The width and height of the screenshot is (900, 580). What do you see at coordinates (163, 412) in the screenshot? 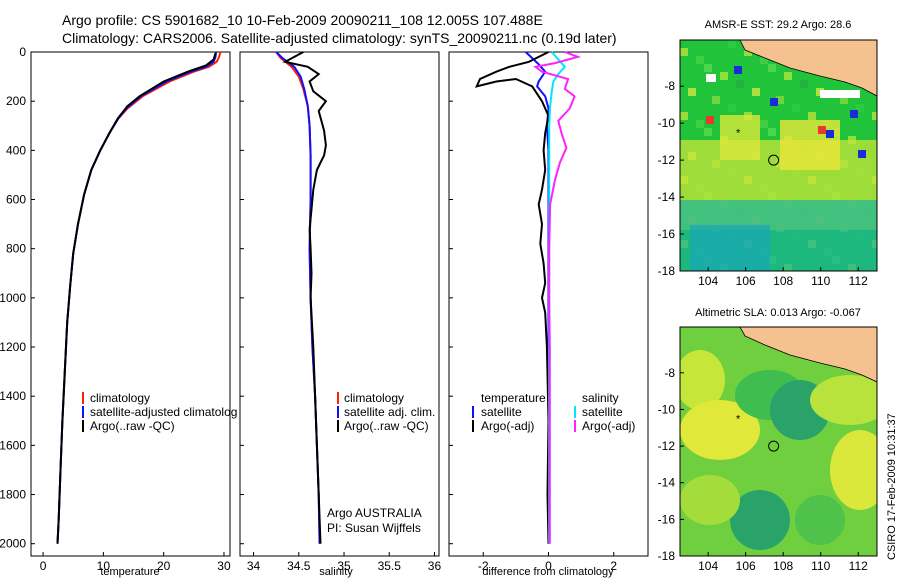
I see `legend-text-satellite: satellite-adjusted climatolog` at bounding box center [163, 412].